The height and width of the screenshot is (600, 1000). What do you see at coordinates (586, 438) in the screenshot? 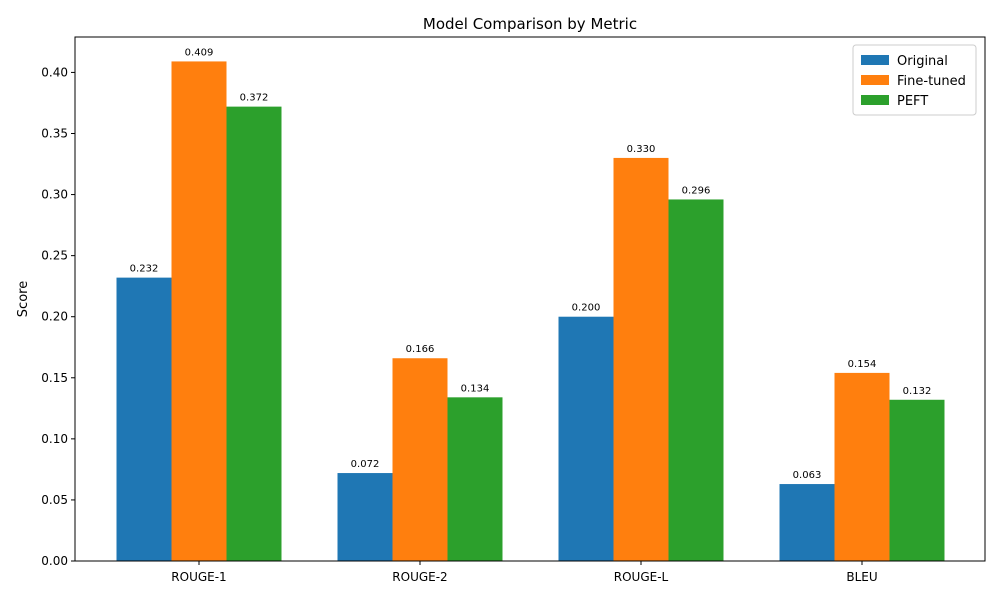
I see `bar-original-rouge-l` at bounding box center [586, 438].